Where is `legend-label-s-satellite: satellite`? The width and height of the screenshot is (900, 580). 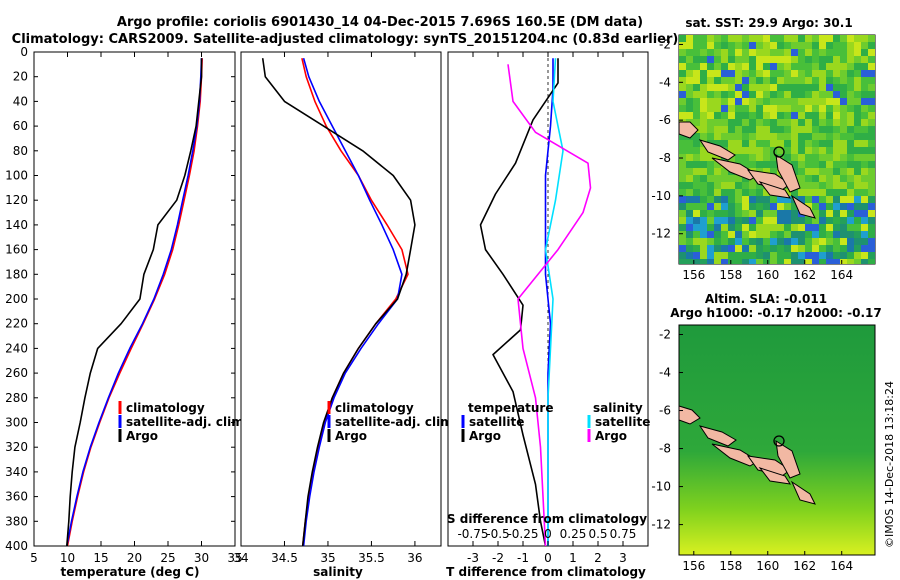
legend-label-s-satellite: satellite is located at coordinates (622, 422).